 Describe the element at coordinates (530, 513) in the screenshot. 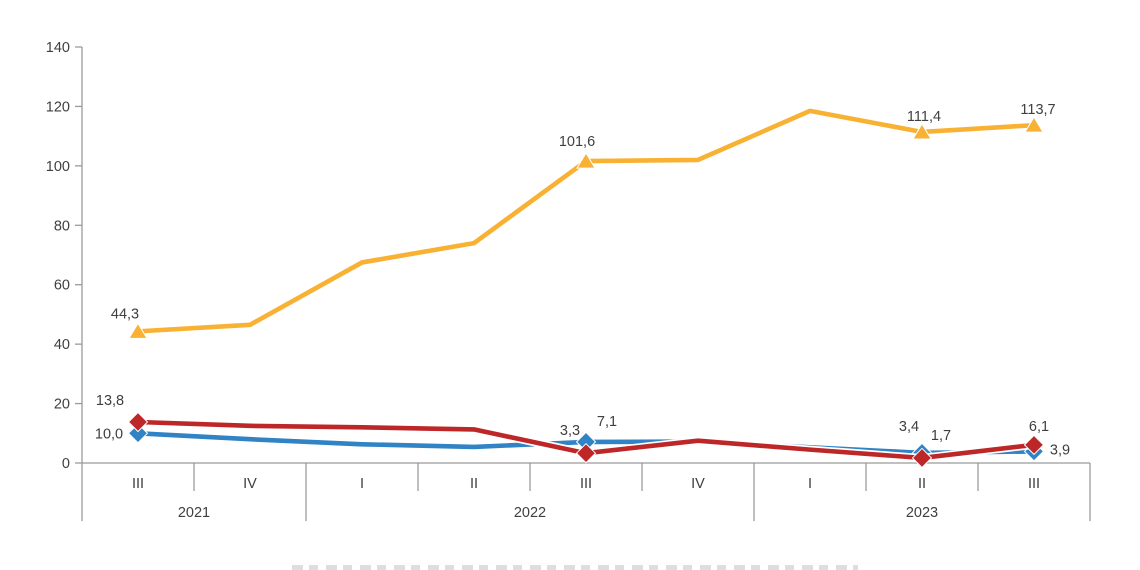

I see `x-year-label: 2022` at that location.